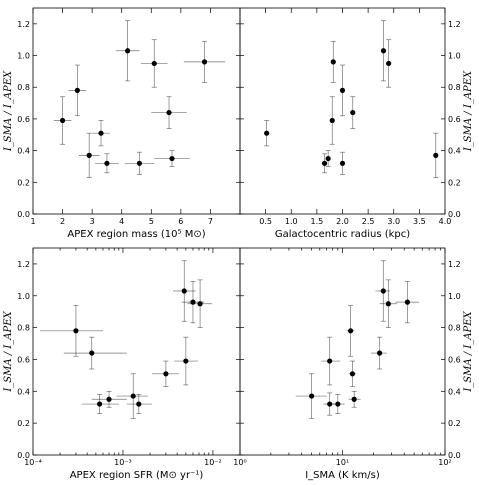 The width and height of the screenshot is (479, 485). What do you see at coordinates (121, 221) in the screenshot?
I see `x-tick-label: 4` at bounding box center [121, 221].